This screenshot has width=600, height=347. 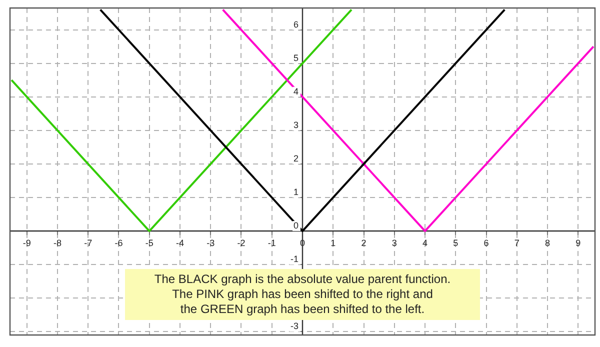 What do you see at coordinates (149, 243) in the screenshot?
I see `x-tick-label: -5` at bounding box center [149, 243].